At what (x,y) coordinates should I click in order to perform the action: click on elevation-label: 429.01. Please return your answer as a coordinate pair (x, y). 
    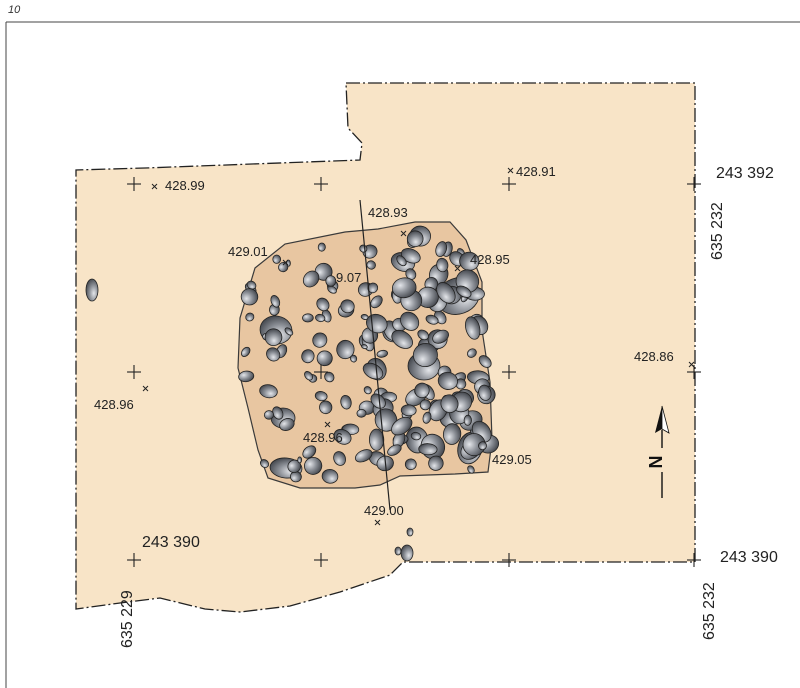
    Looking at the image, I should click on (248, 251).